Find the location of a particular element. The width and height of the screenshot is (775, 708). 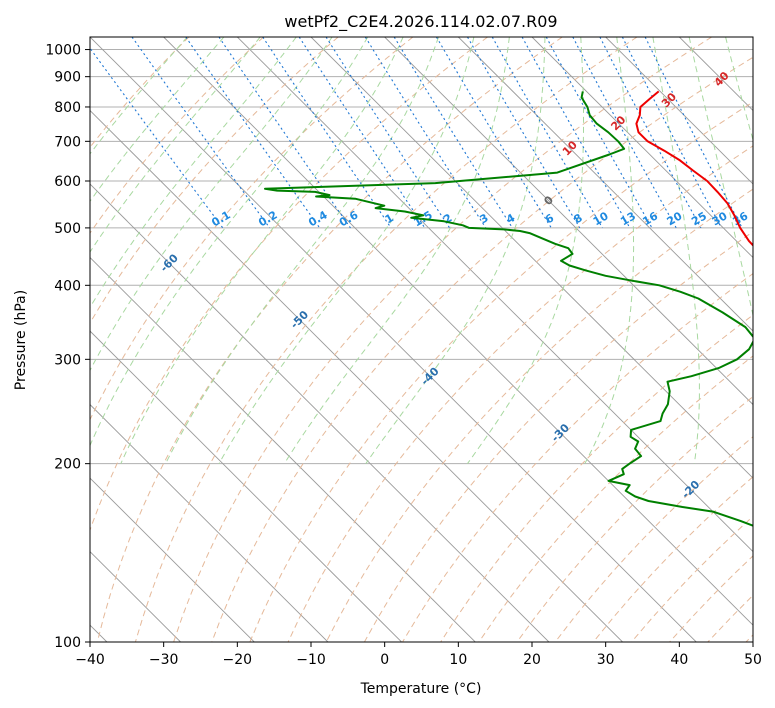

mixing-ratio-label: 0.4 is located at coordinates (318, 218).